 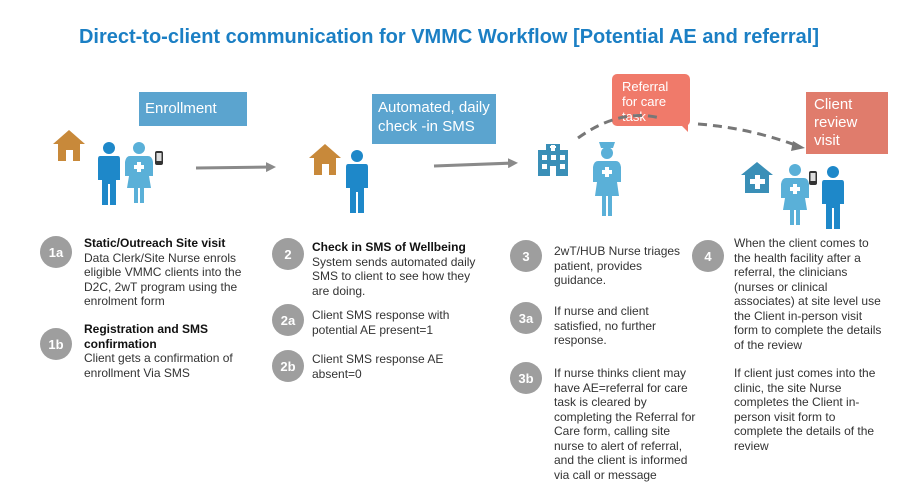 What do you see at coordinates (553, 160) in the screenshot?
I see `hospital-icon` at bounding box center [553, 160].